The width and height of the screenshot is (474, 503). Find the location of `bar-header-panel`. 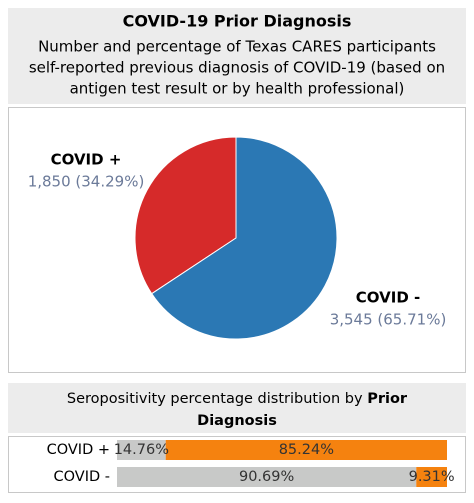

bar-header-panel is located at coordinates (237, 408).